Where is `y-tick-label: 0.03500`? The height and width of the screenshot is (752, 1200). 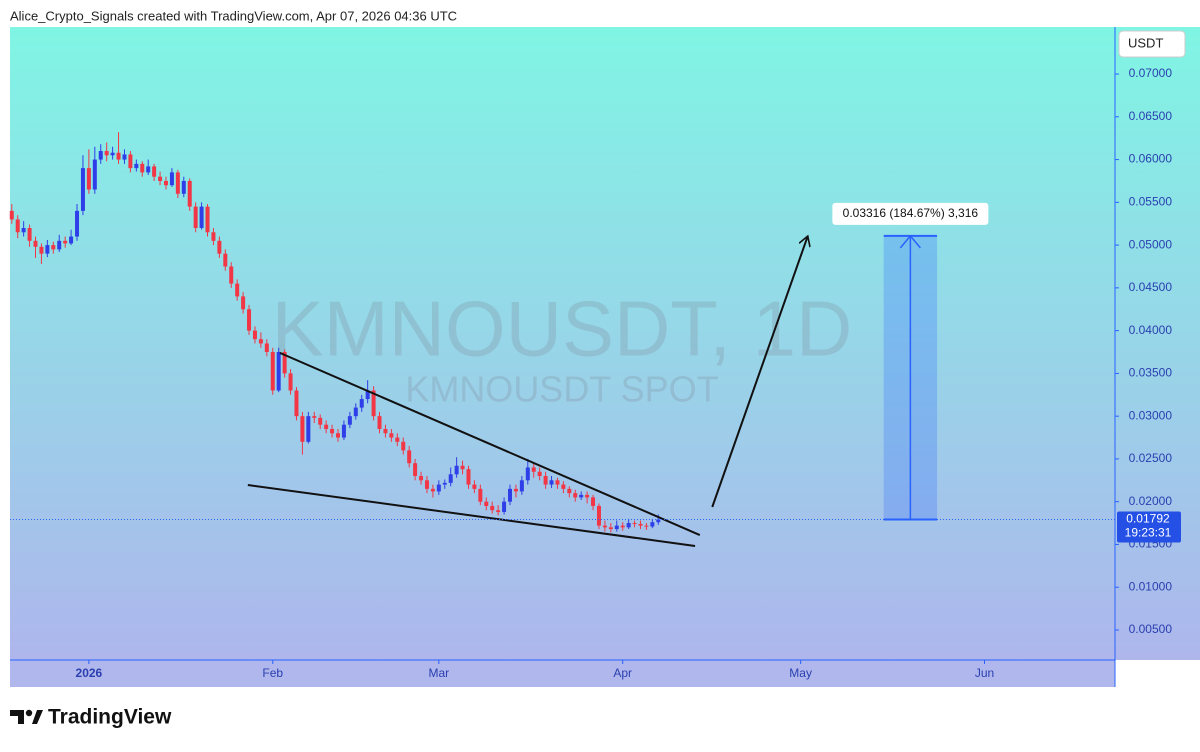 y-tick-label: 0.03500 is located at coordinates (1151, 373).